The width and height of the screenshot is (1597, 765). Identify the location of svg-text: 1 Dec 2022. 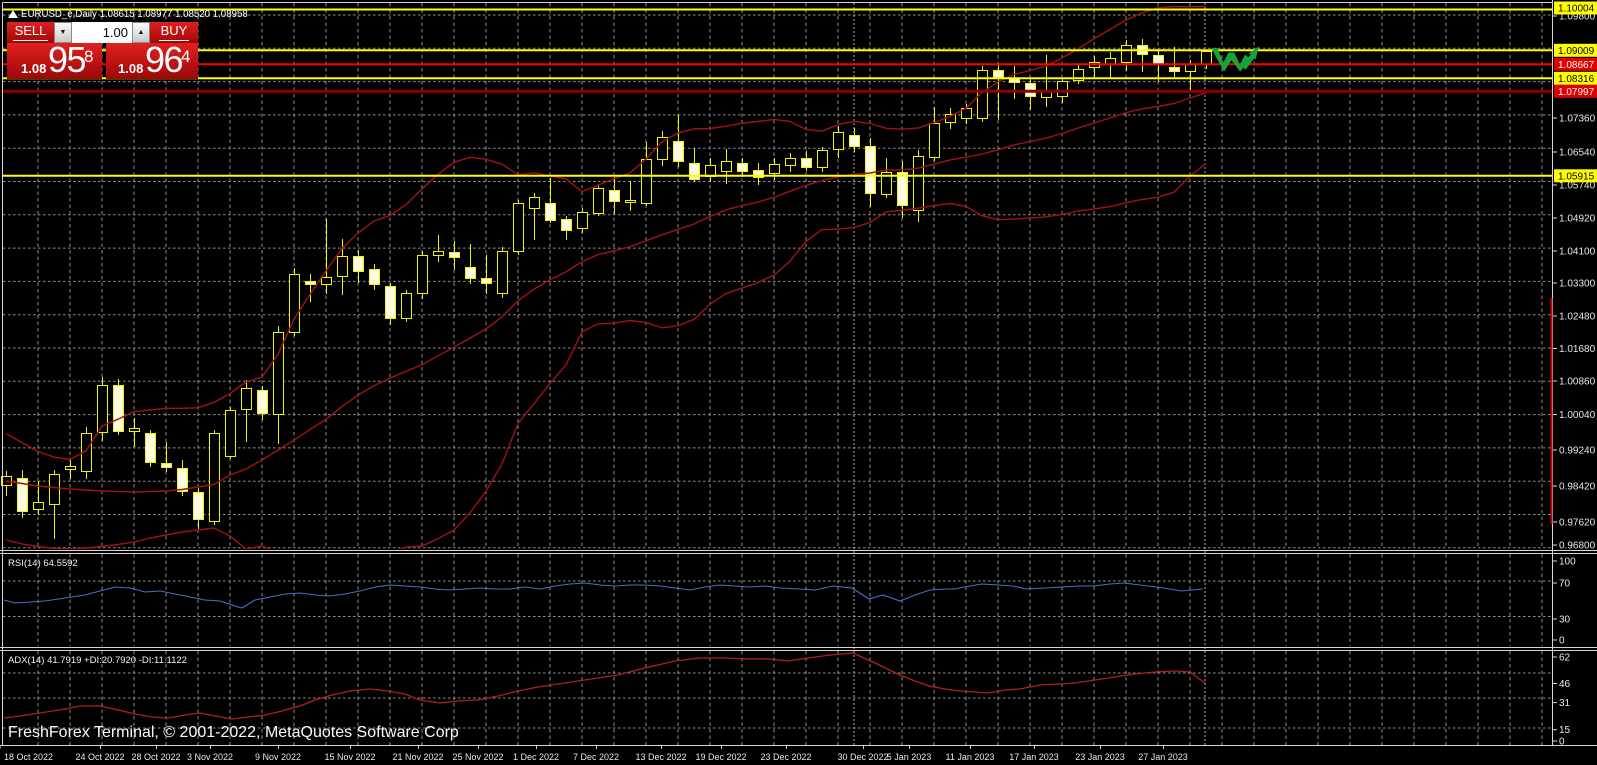
(536, 757).